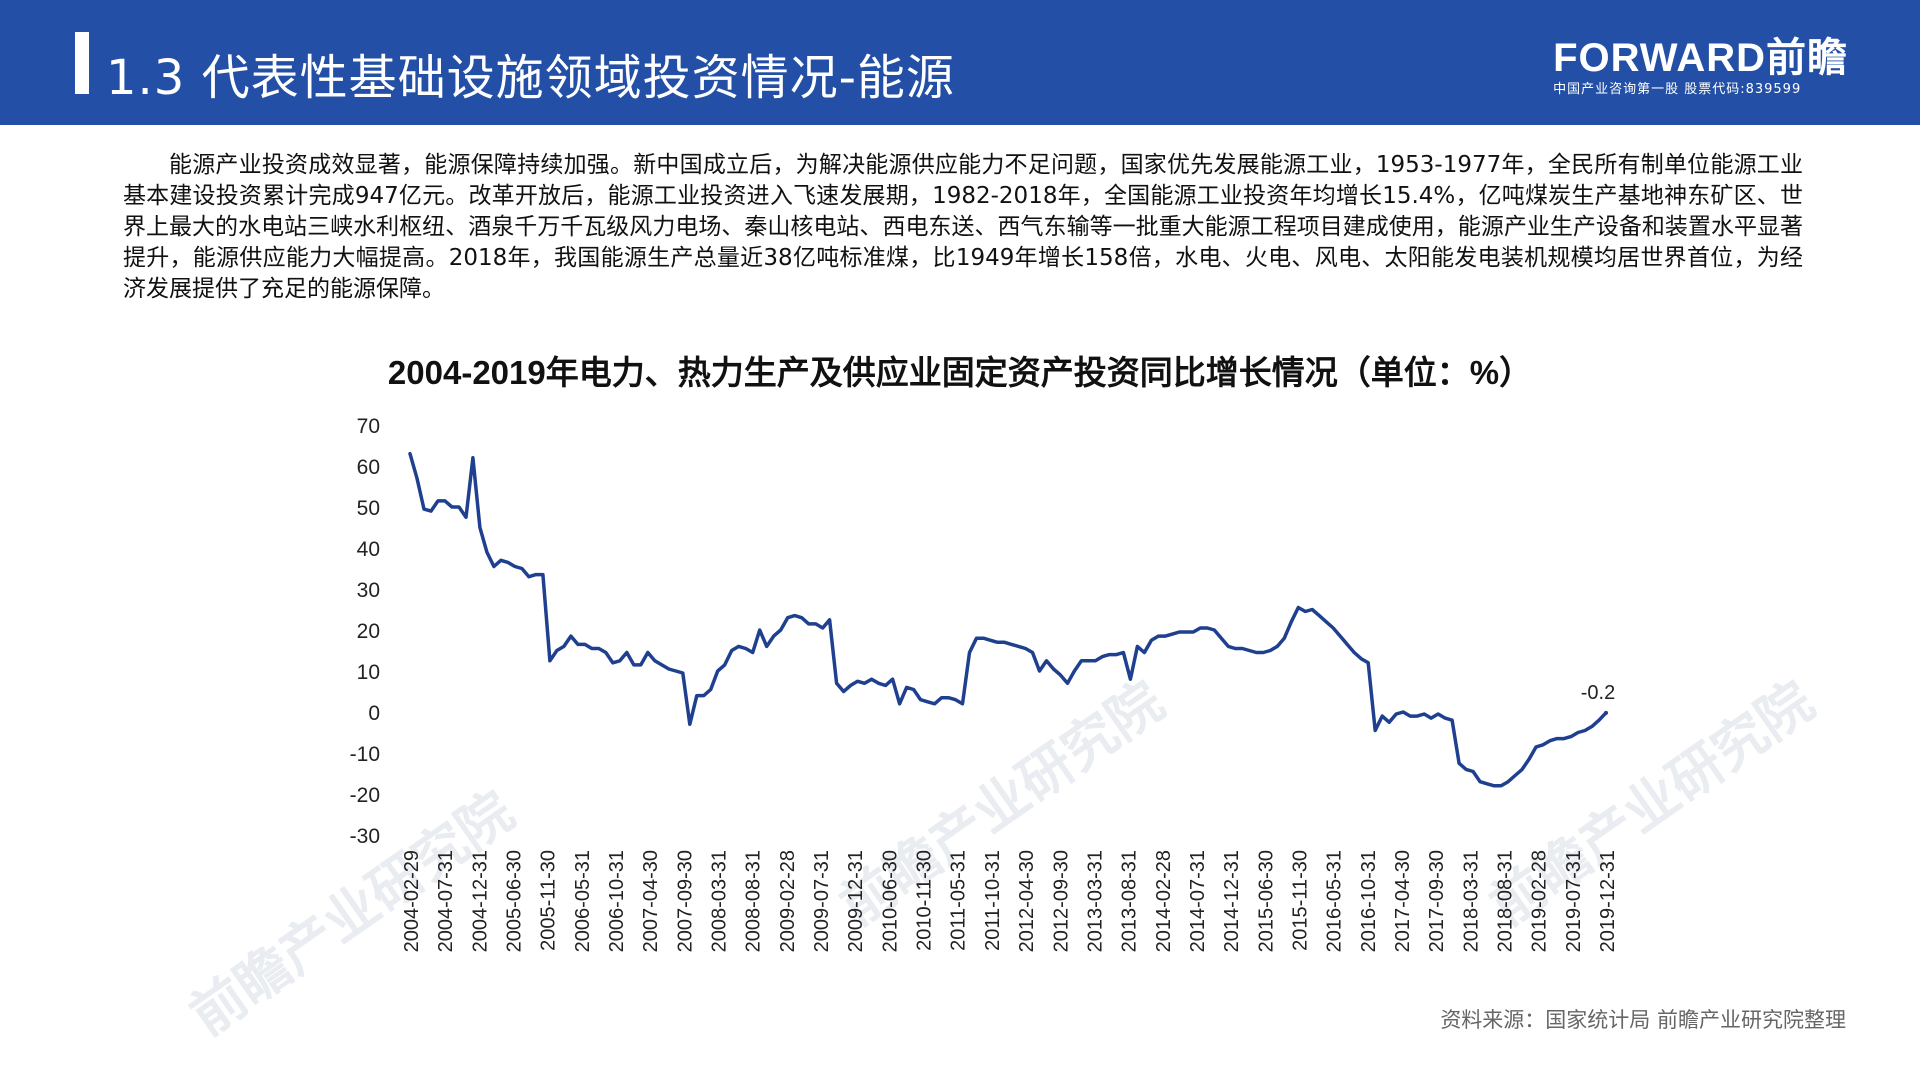 This screenshot has width=1920, height=1080. What do you see at coordinates (368, 426) in the screenshot?
I see `y-tick-label: 70` at bounding box center [368, 426].